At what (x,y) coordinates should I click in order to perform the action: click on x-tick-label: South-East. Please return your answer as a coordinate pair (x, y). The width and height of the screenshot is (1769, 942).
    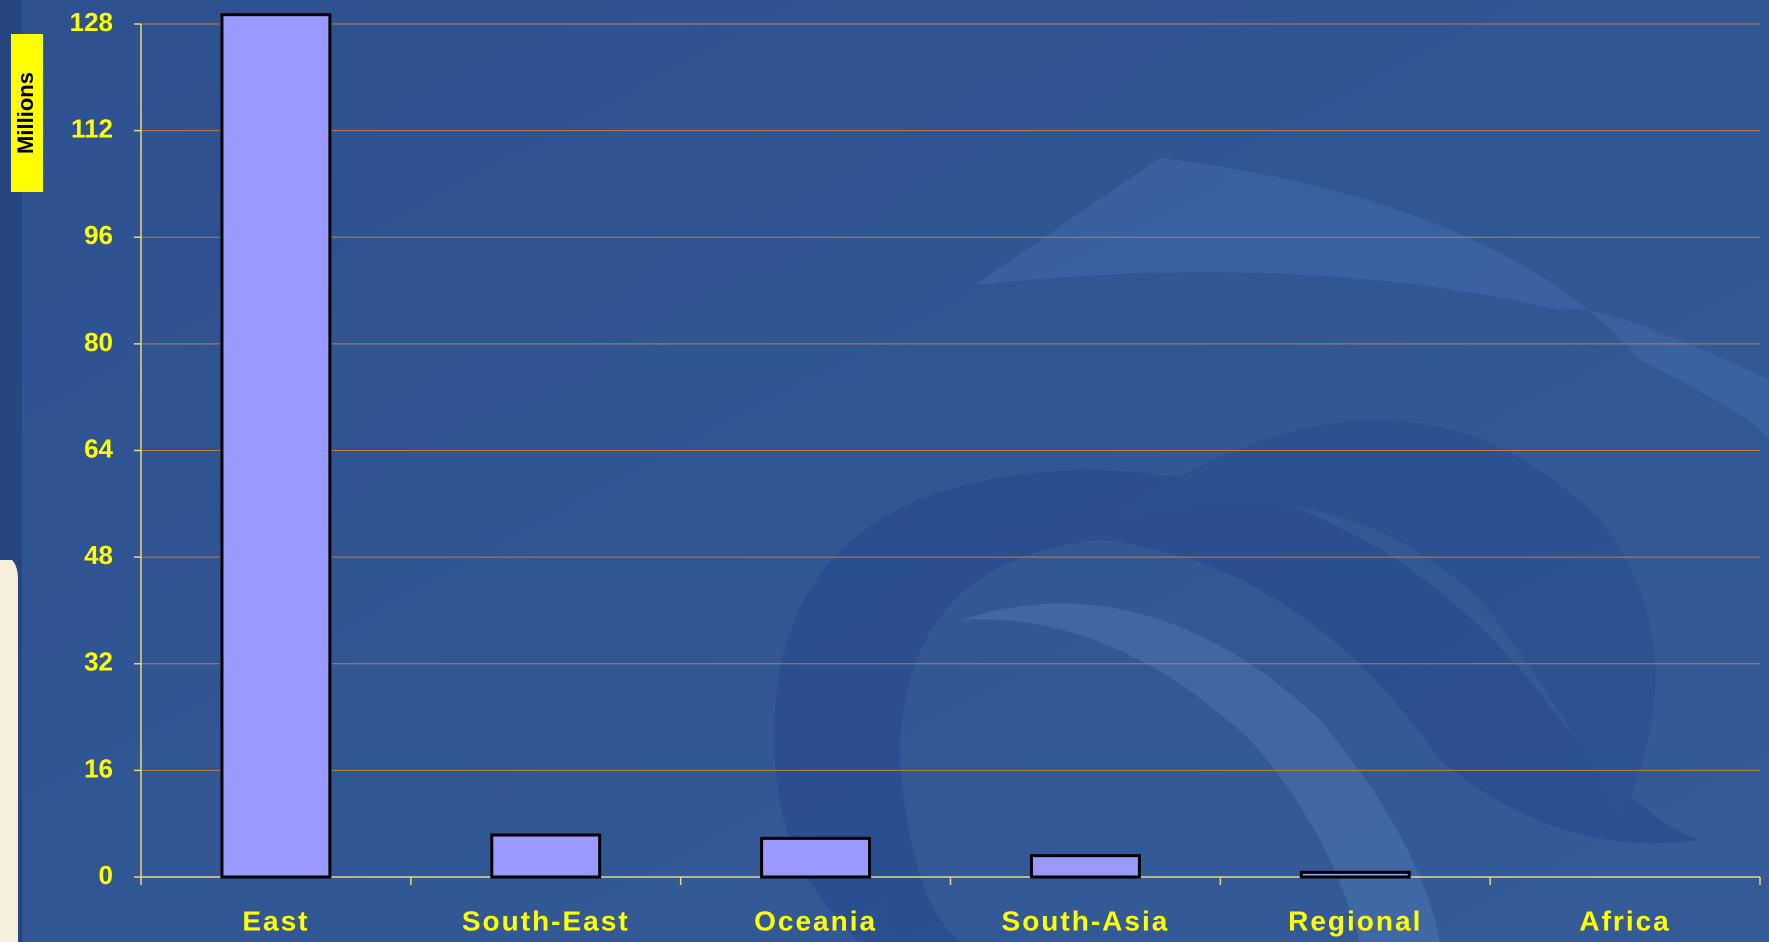
    Looking at the image, I should click on (546, 920).